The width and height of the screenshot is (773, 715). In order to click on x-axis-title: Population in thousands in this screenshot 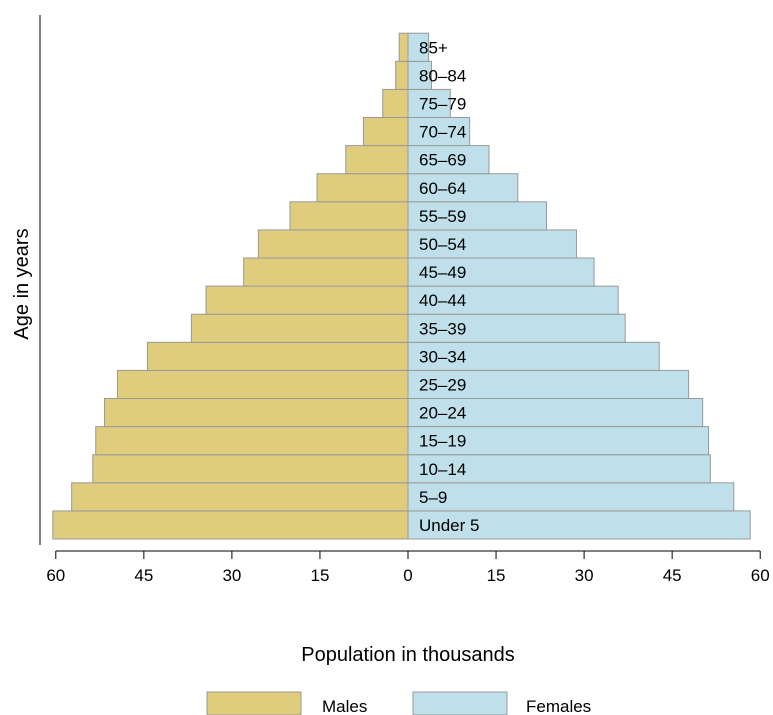, I will do `click(408, 655)`.